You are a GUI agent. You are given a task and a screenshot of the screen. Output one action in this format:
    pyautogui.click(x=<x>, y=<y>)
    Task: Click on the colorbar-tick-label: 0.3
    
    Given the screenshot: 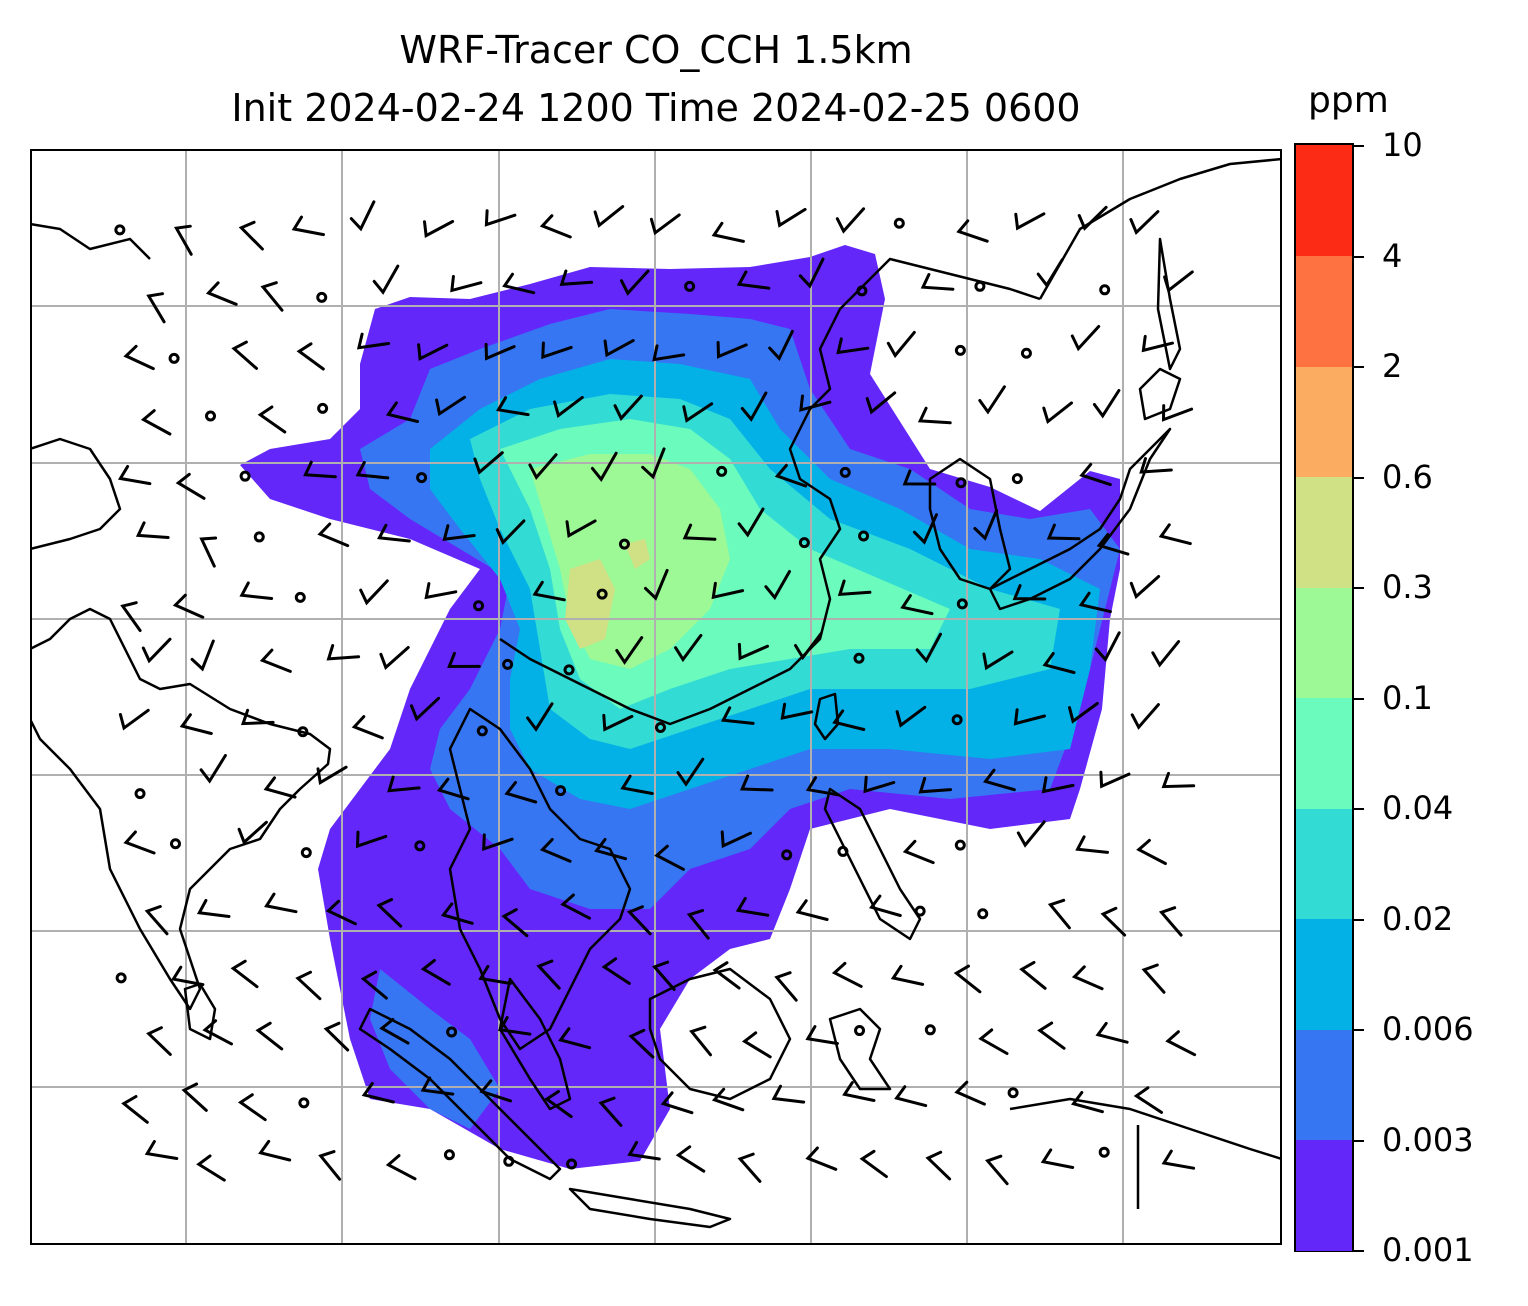 What is the action you would take?
    pyautogui.click(x=1407, y=587)
    